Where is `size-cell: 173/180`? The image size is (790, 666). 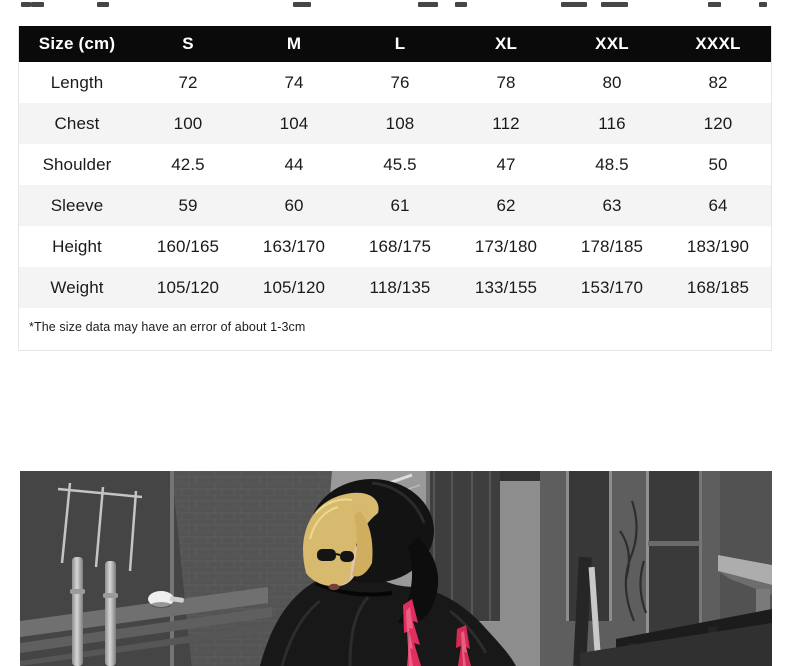 size-cell: 173/180 is located at coordinates (506, 246).